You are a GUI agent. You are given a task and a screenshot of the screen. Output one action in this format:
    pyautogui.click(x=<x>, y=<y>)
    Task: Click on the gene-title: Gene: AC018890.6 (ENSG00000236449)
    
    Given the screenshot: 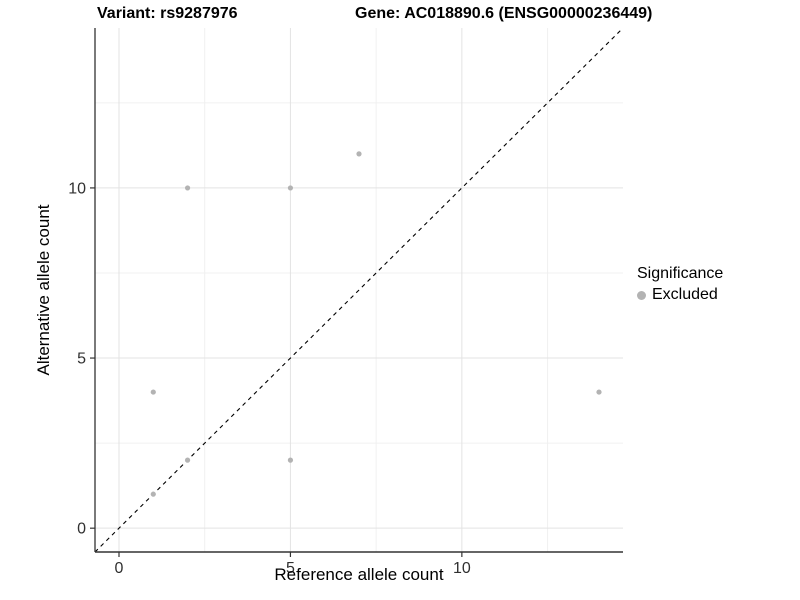 What is the action you would take?
    pyautogui.click(x=504, y=13)
    